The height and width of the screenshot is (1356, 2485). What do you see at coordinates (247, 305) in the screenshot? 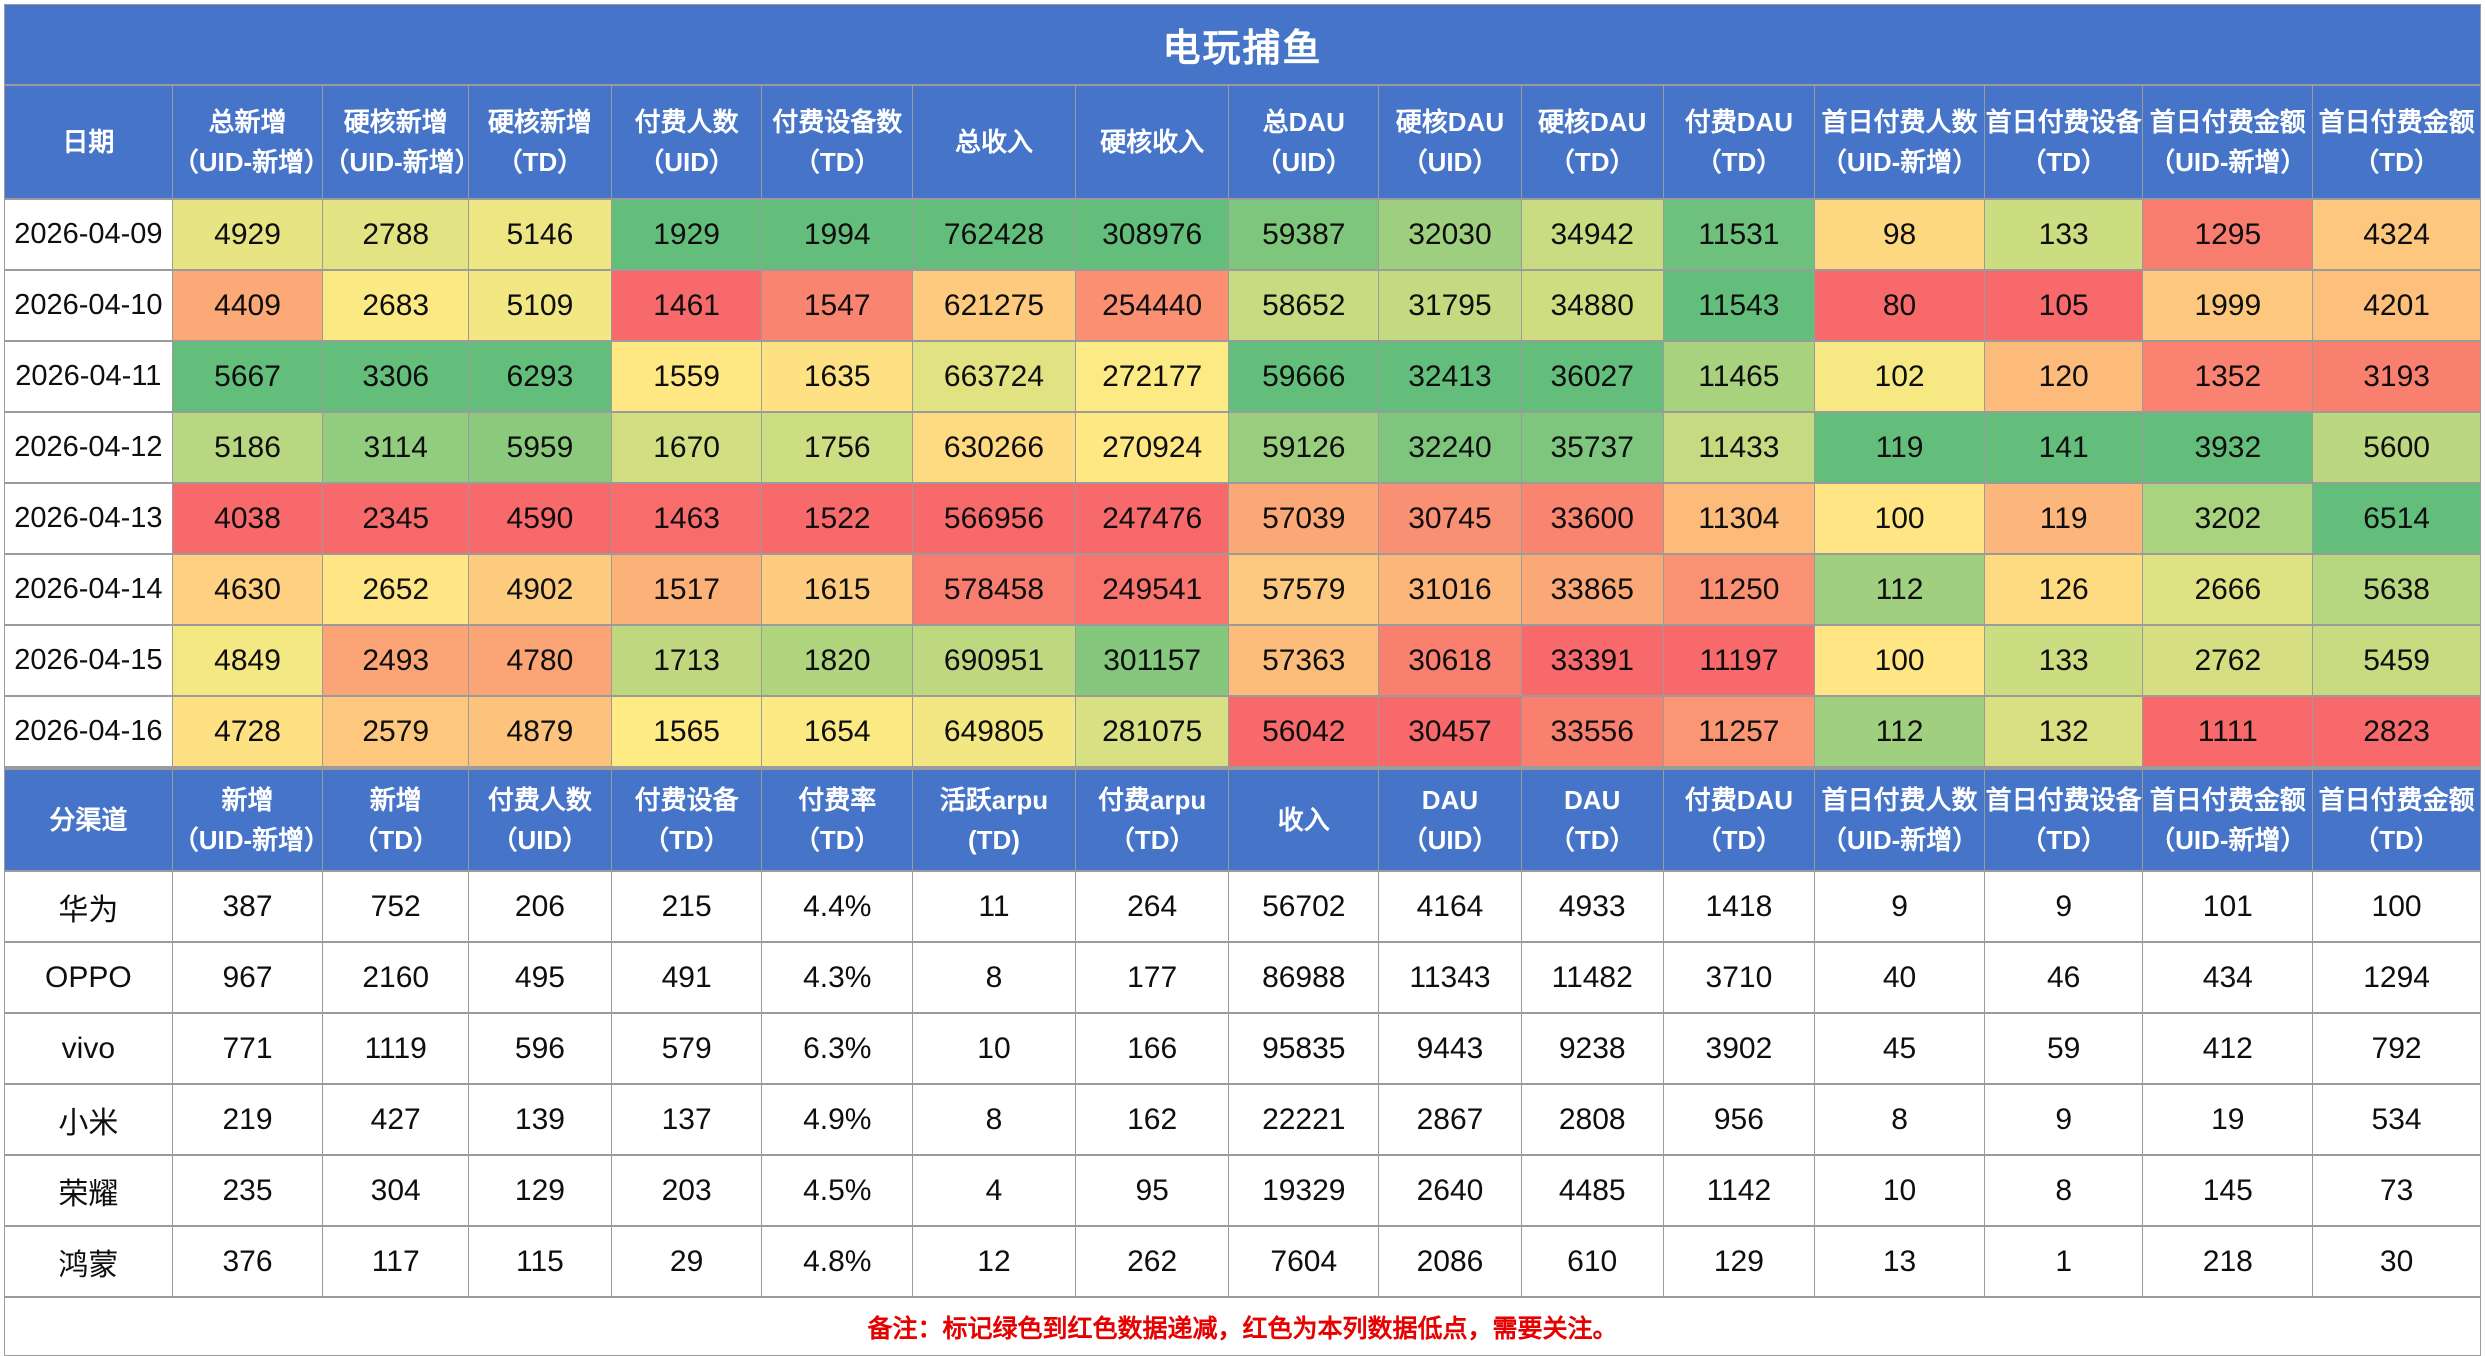
I see `metric-cell: 4409` at bounding box center [247, 305].